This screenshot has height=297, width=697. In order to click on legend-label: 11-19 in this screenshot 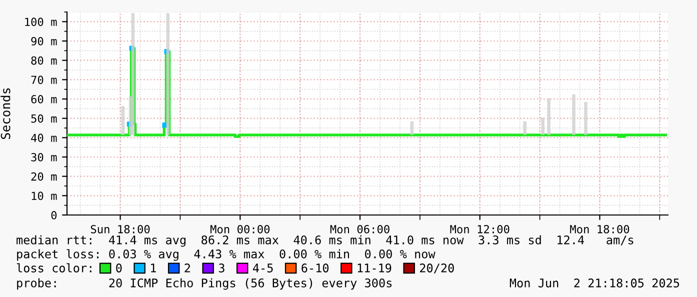, I will do `click(375, 268)`.